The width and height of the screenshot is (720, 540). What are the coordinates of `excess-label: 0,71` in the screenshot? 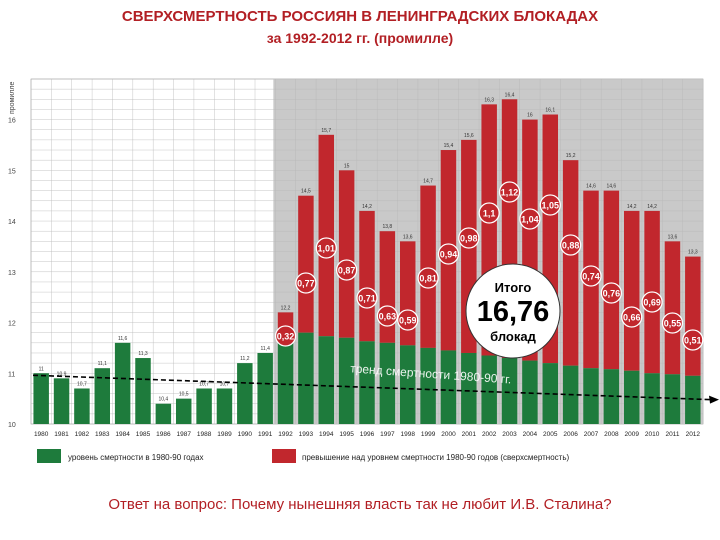 It's located at (367, 299).